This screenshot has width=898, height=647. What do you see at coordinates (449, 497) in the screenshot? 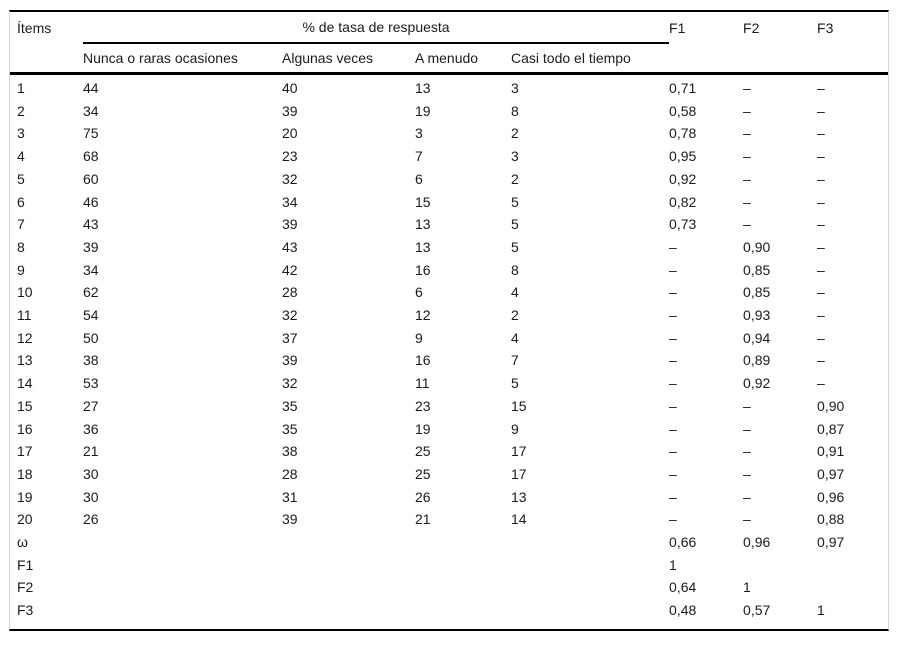
I see `table-row: 19 30 31 26 13 – – 0,96` at bounding box center [449, 497].